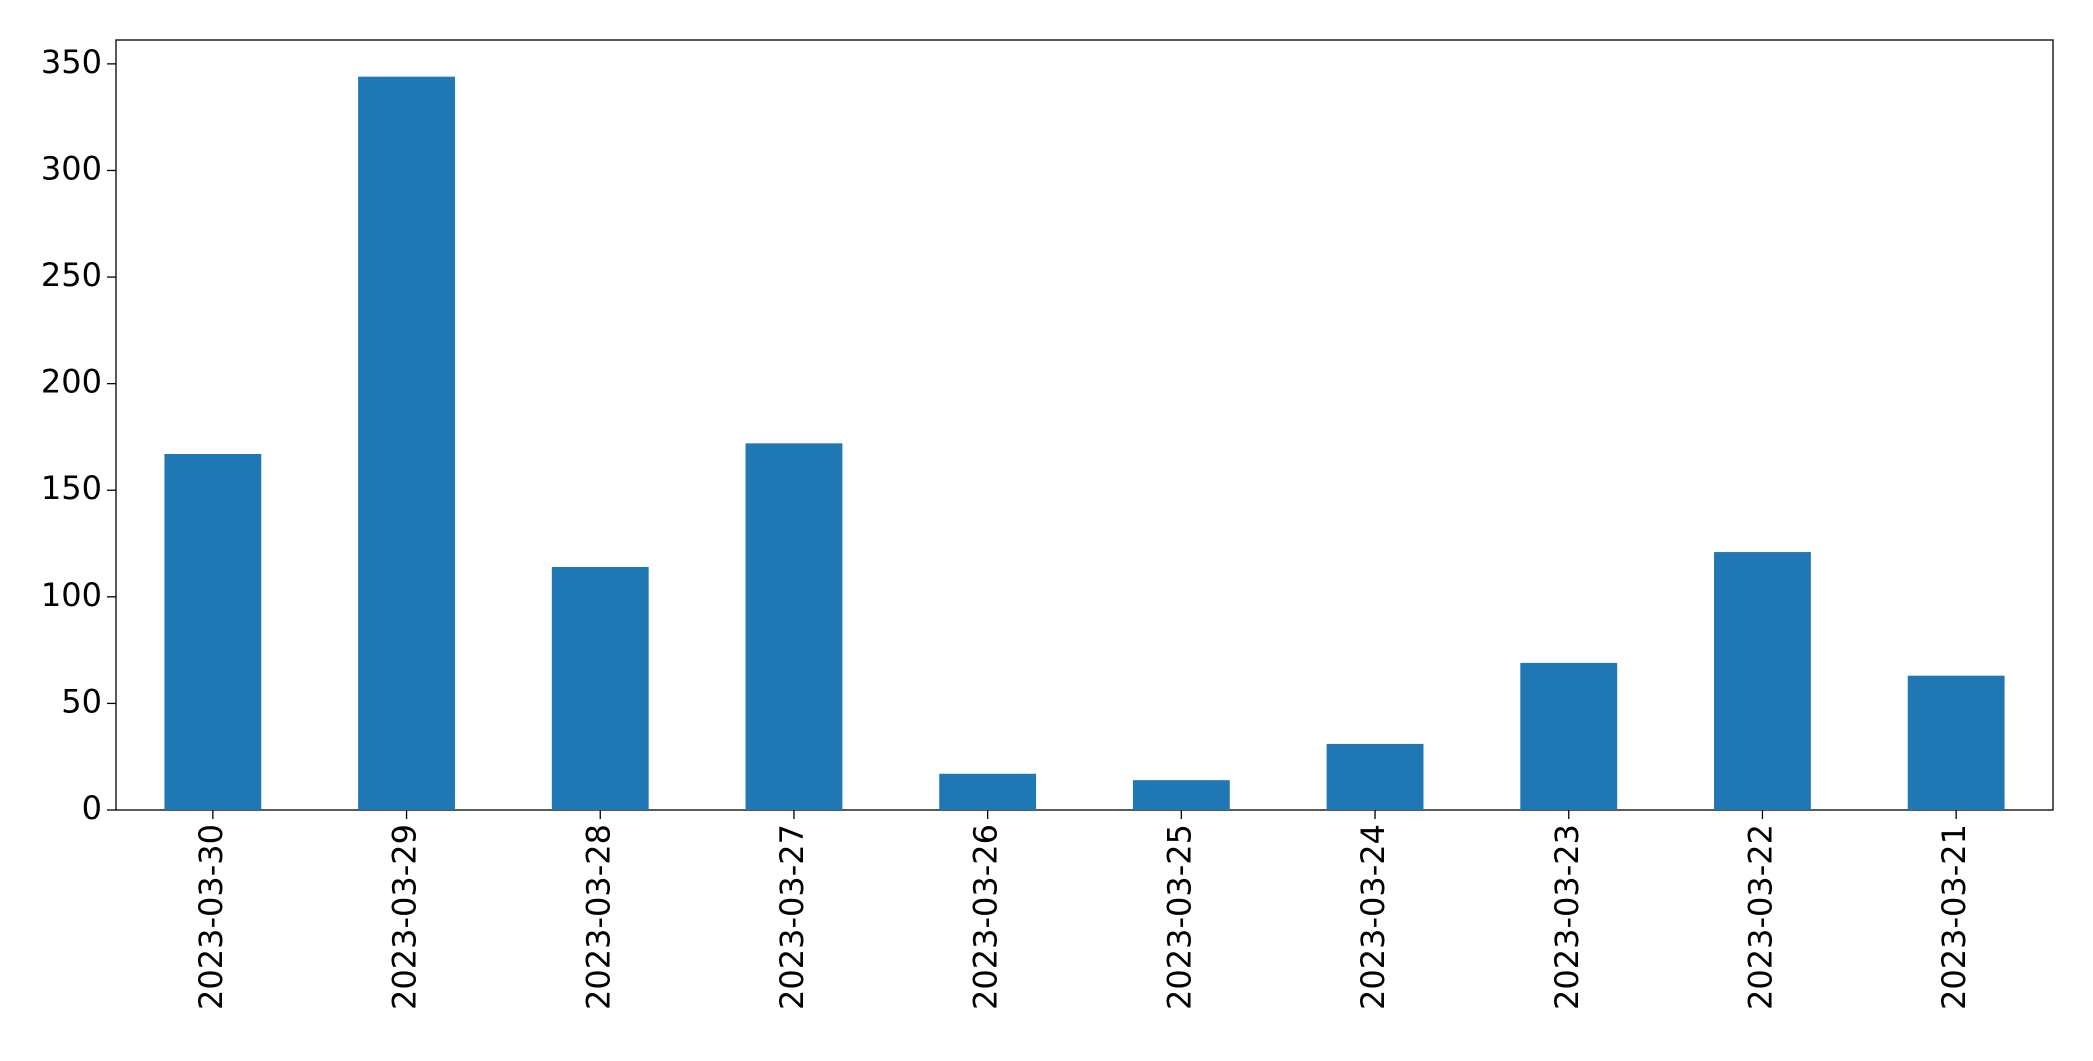  What do you see at coordinates (71, 62) in the screenshot?
I see `y-tick-label: 350` at bounding box center [71, 62].